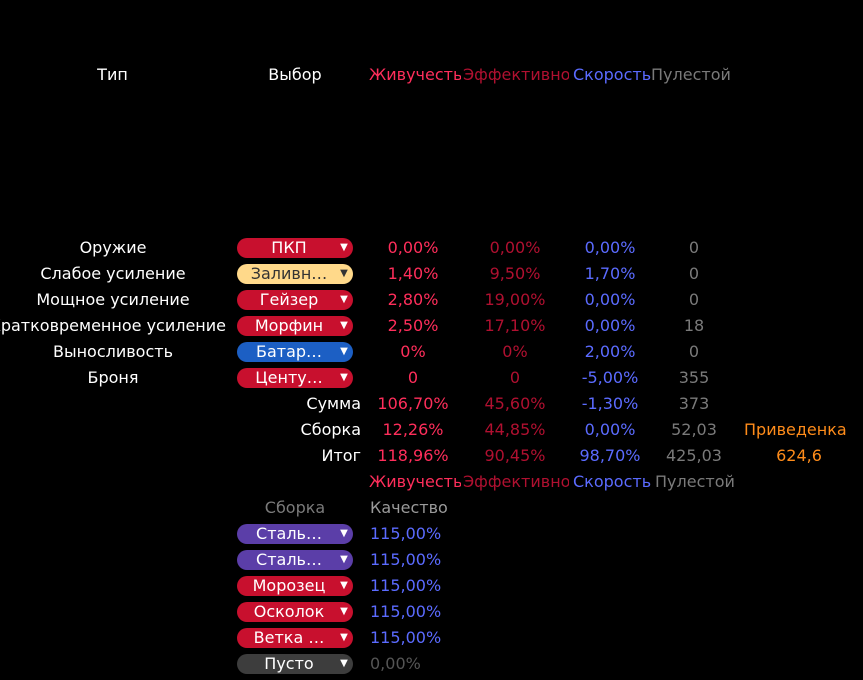 The height and width of the screenshot is (680, 863). Describe the element at coordinates (799, 455) in the screenshot. I see `reduced-value: 624,6` at that location.